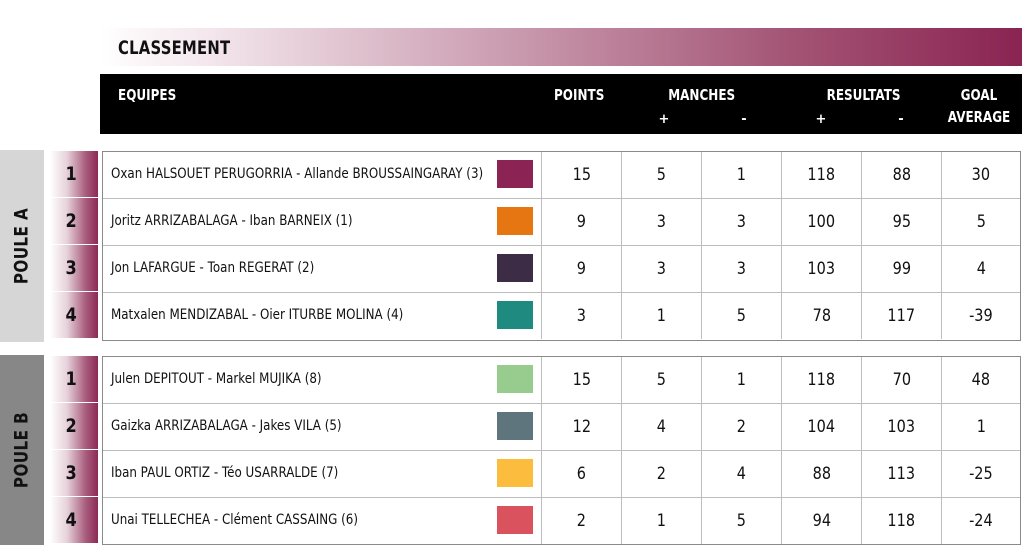 The height and width of the screenshot is (546, 1024). What do you see at coordinates (980, 175) in the screenshot?
I see `goal-average-cell: 30` at bounding box center [980, 175].